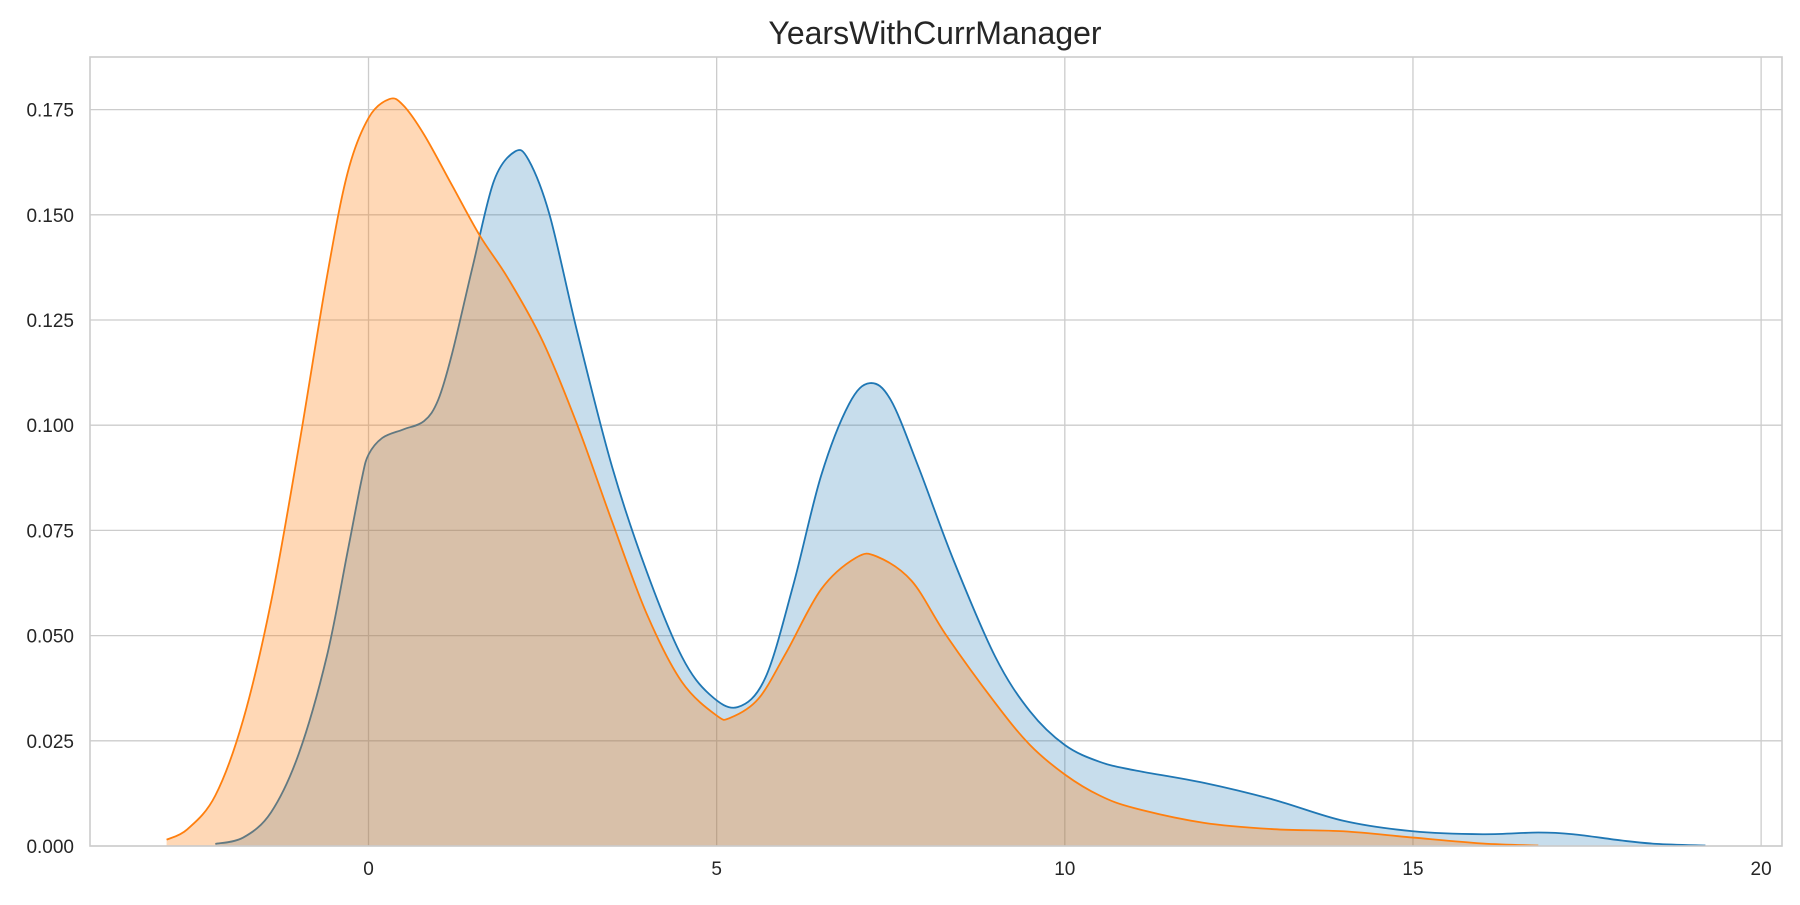 This screenshot has width=1800, height=905. What do you see at coordinates (50, 531) in the screenshot?
I see `y-tick-label: 0.075` at bounding box center [50, 531].